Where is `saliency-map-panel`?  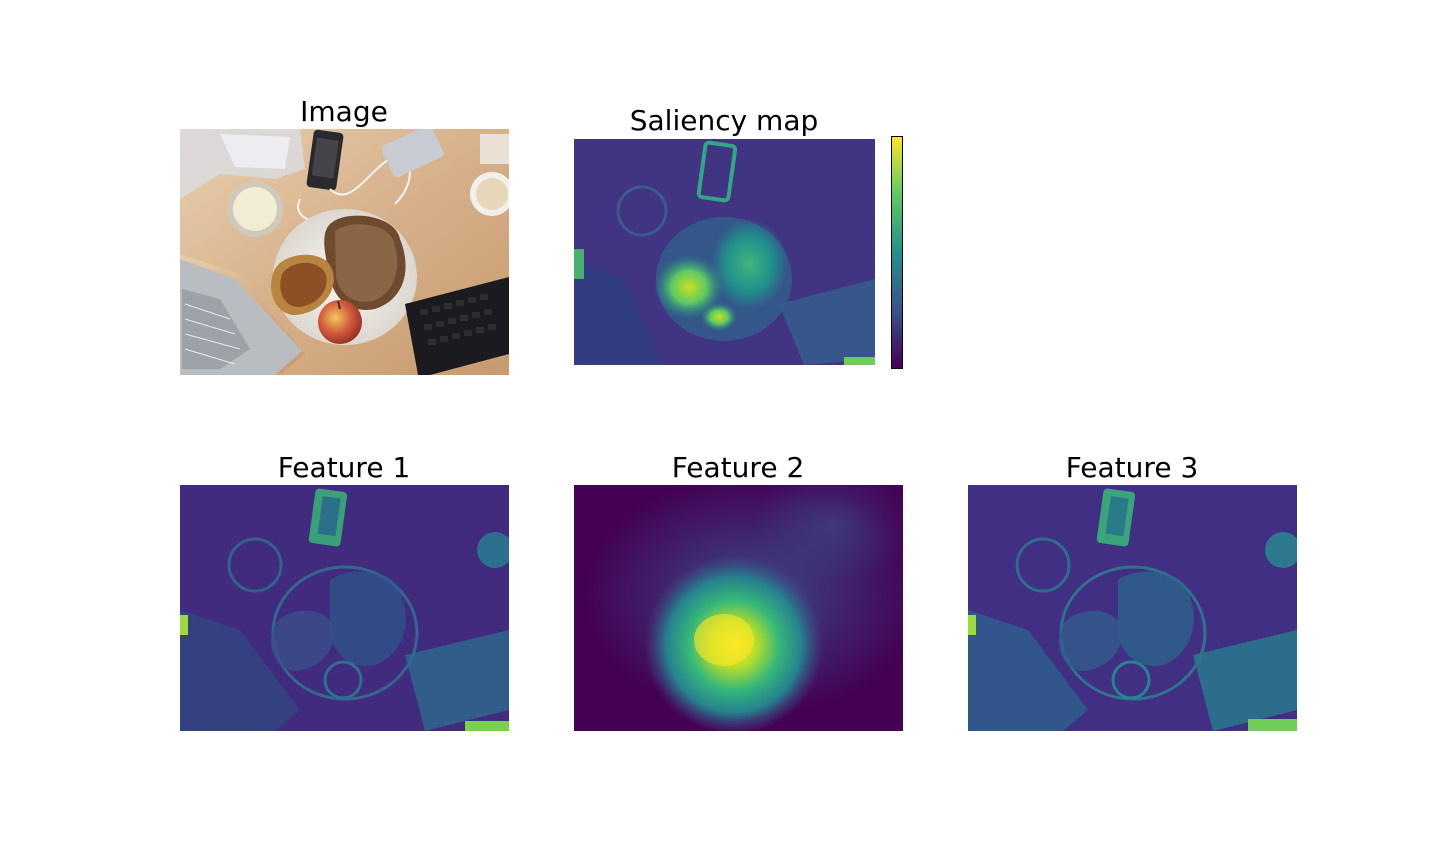
saliency-map-panel is located at coordinates (724, 252).